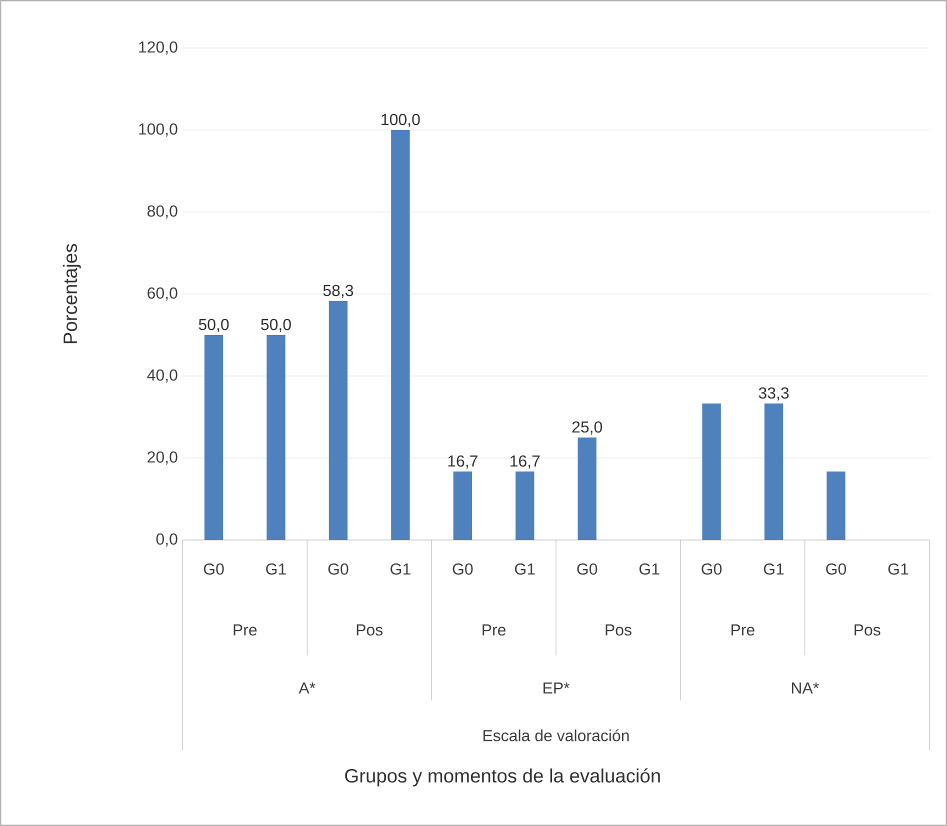 Image resolution: width=947 pixels, height=826 pixels. I want to click on y-tick-label: 60,0, so click(163, 294).